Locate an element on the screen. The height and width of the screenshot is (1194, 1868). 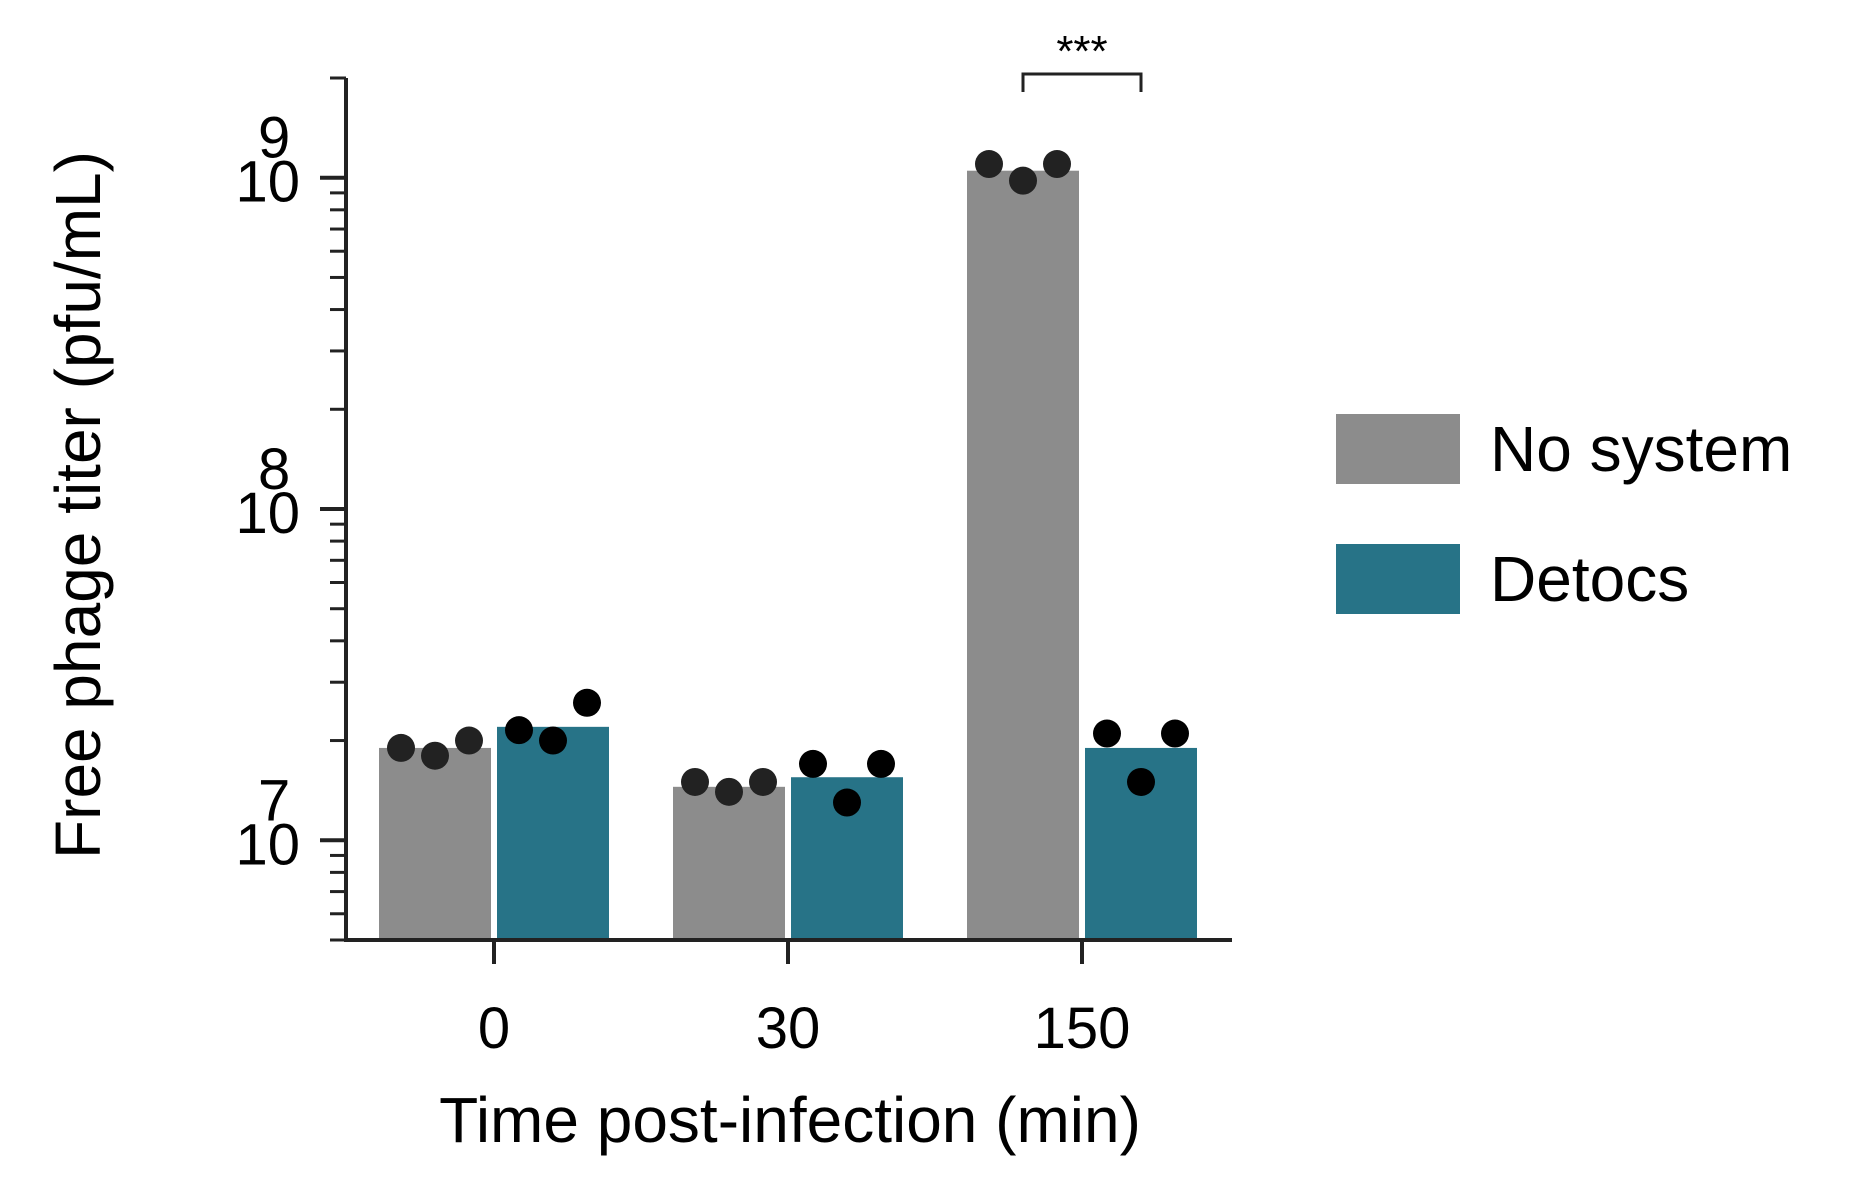
y-tick-exponent: 7 is located at coordinates (274, 800).